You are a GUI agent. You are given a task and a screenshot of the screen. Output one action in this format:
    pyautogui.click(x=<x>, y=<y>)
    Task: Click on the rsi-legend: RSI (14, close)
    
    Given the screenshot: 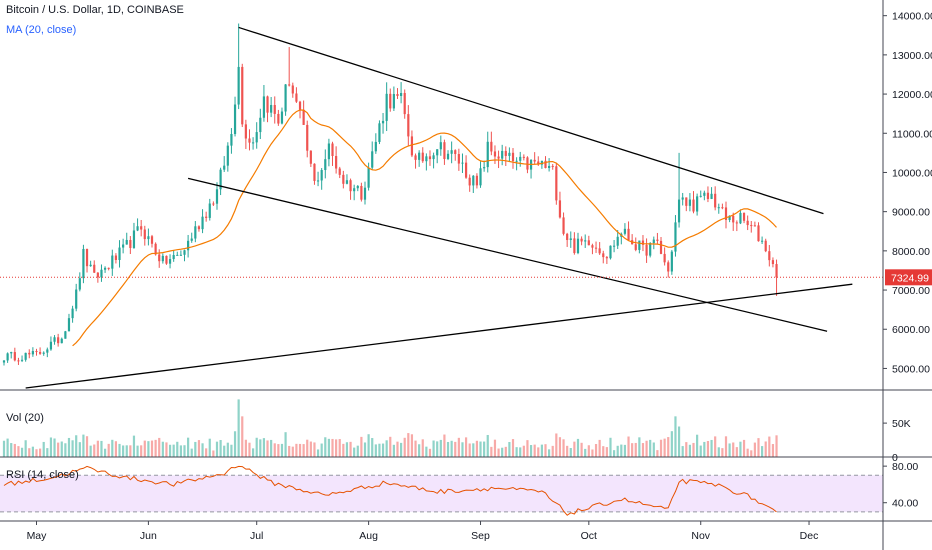 What is the action you would take?
    pyautogui.click(x=42, y=475)
    